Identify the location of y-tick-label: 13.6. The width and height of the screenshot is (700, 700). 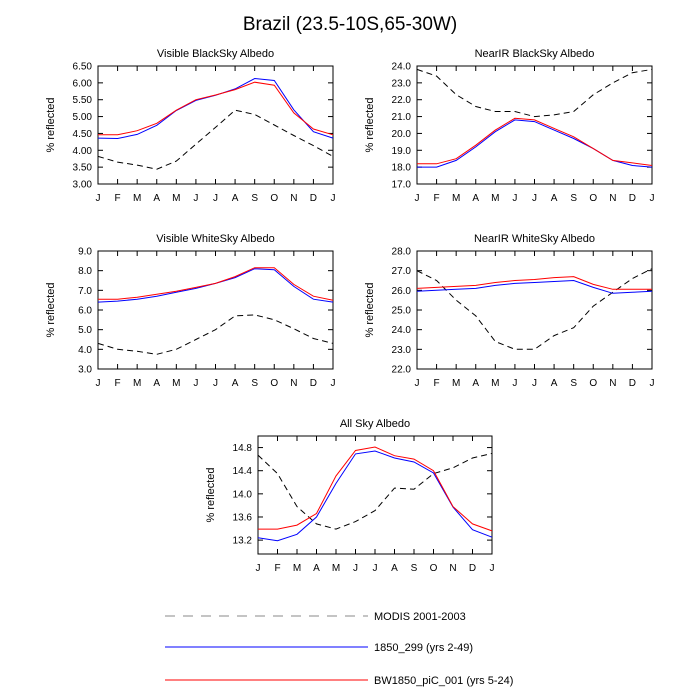
(243, 517).